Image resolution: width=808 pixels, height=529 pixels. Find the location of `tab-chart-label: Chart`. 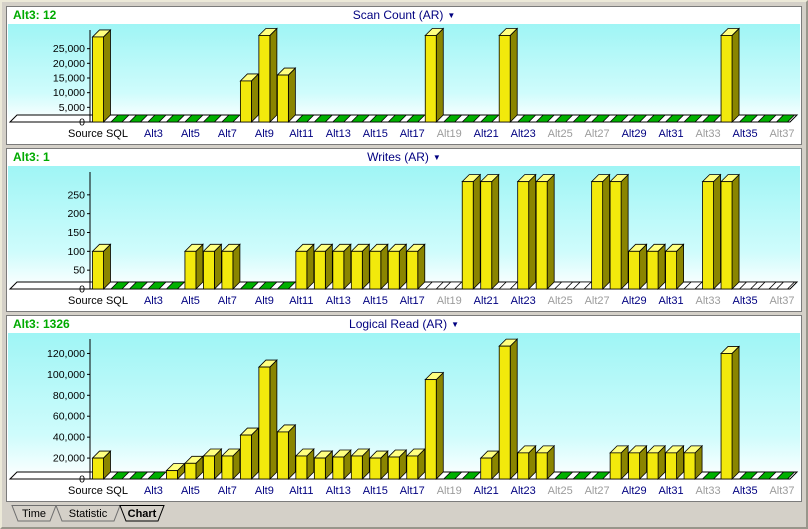

tab-chart-label: Chart is located at coordinates (142, 514).